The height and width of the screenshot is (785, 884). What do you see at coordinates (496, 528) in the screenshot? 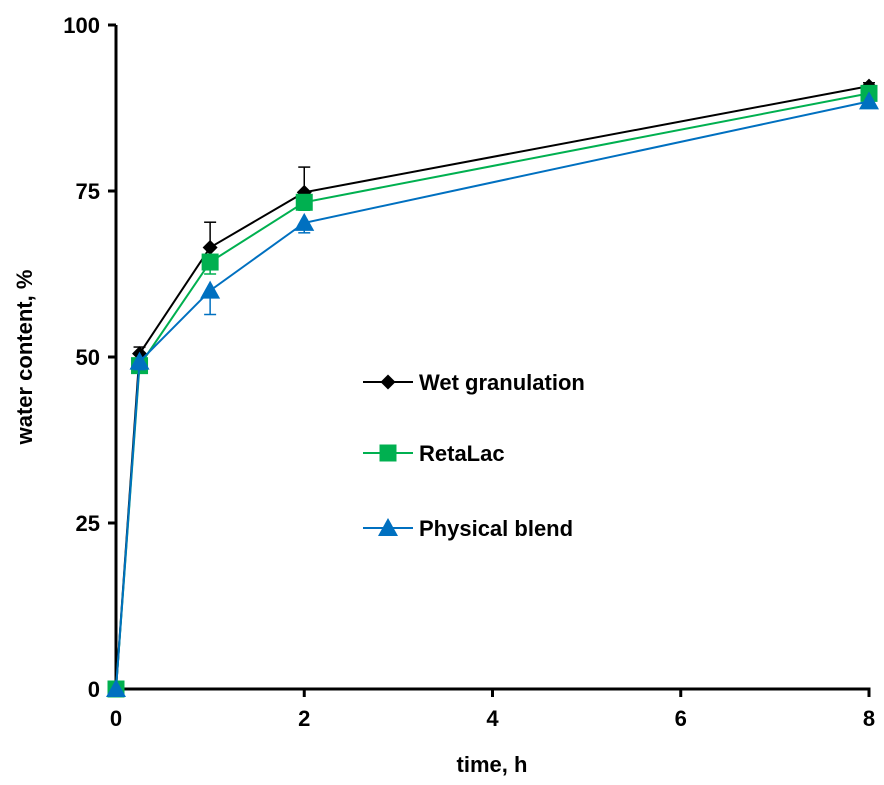
I see `legend-label: Physical blend` at bounding box center [496, 528].